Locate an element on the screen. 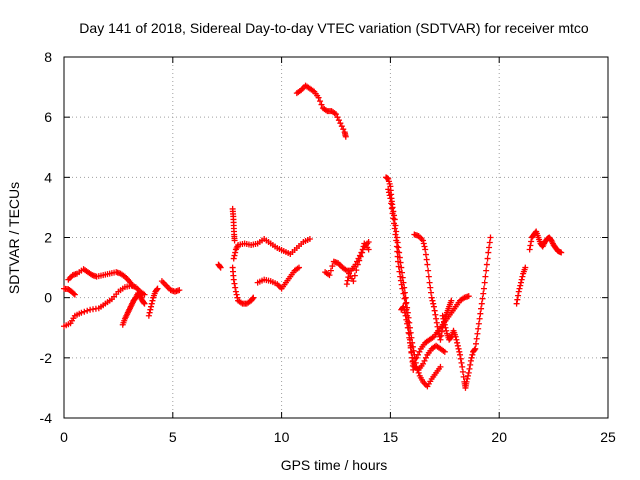  series-trace-a is located at coordinates (69, 291).